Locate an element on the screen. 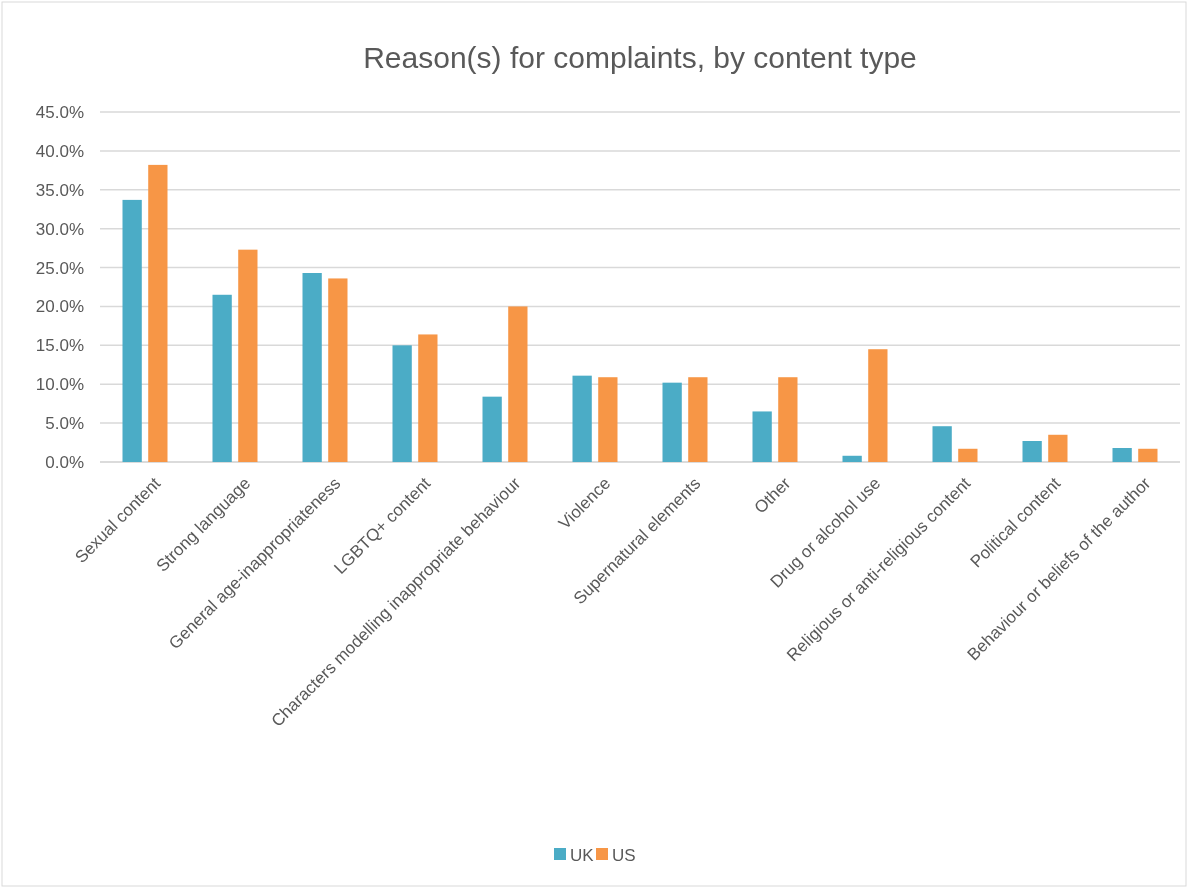  y-tick-label: 10.0% is located at coordinates (59, 385).